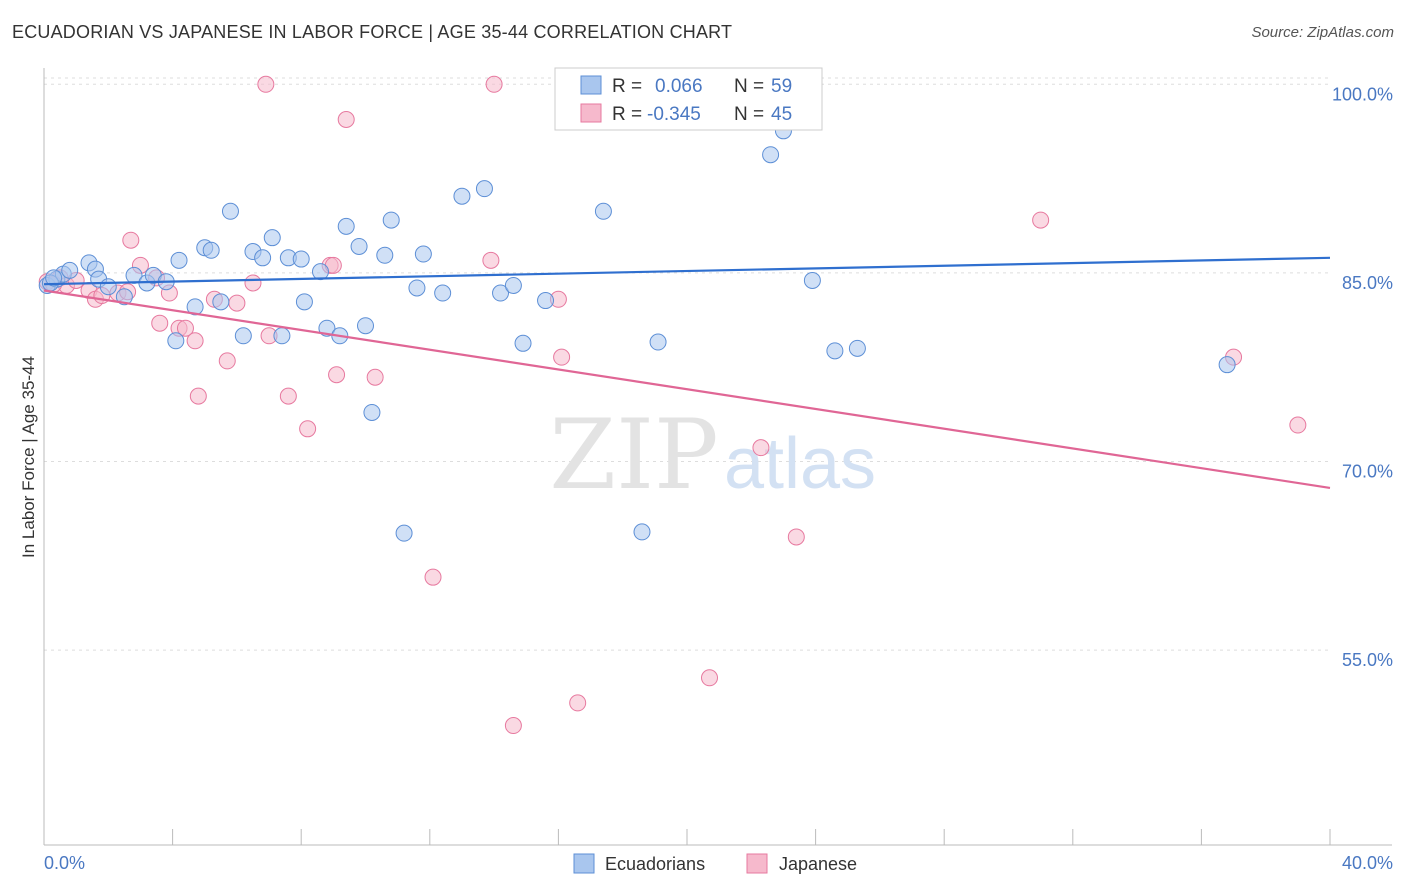  What do you see at coordinates (584, 863) in the screenshot?
I see `bottom-legend-swatch-ecuadorians` at bounding box center [584, 863].